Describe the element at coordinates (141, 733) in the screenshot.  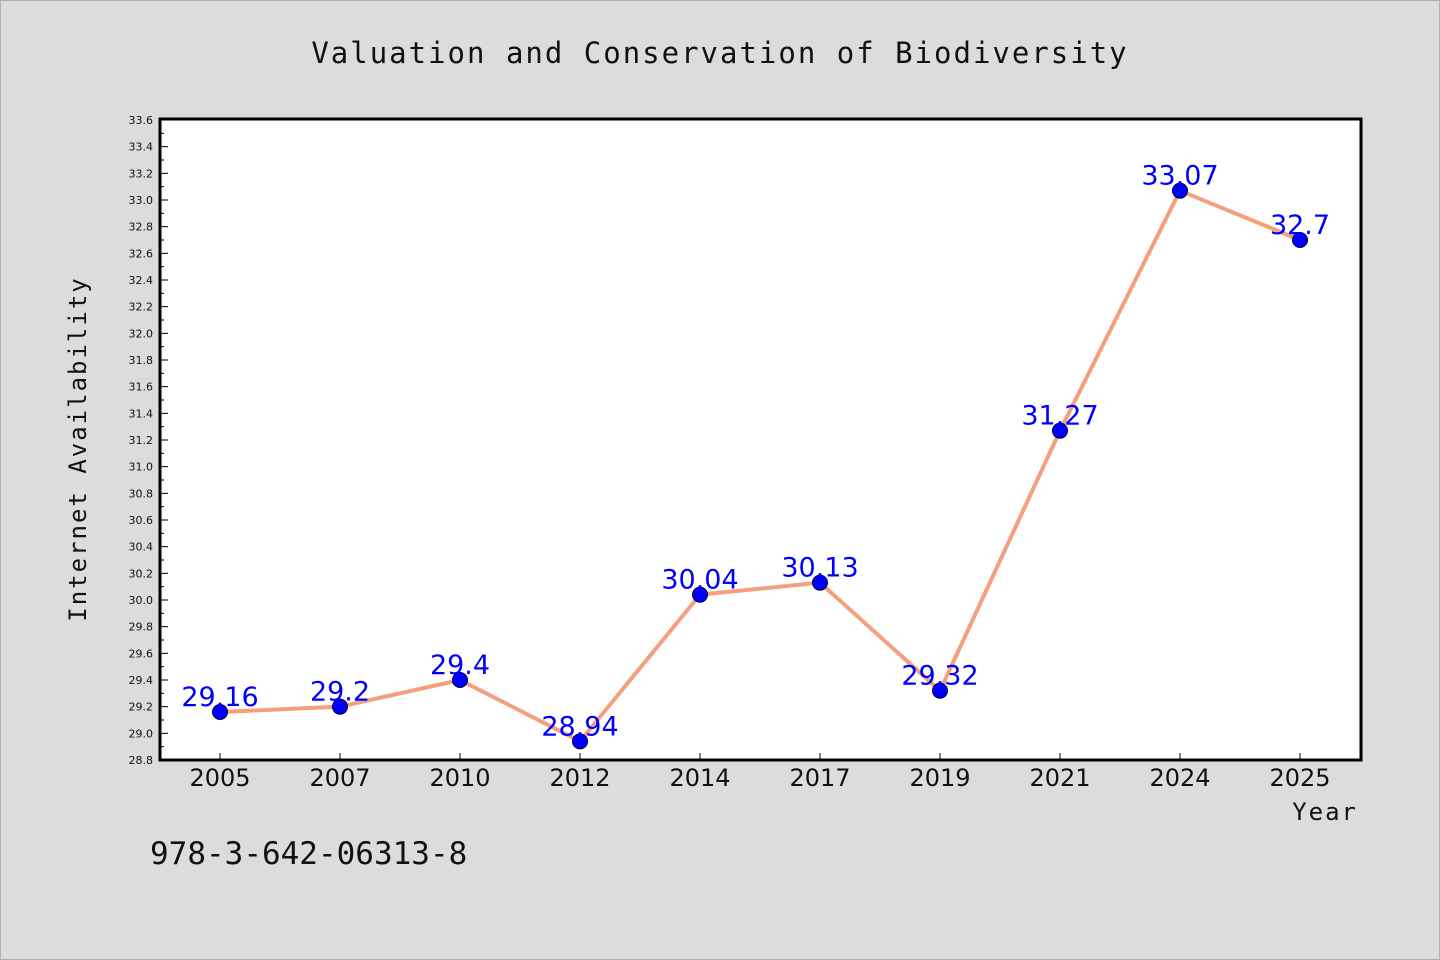
I see `y-tick-label: 29.0` at that location.